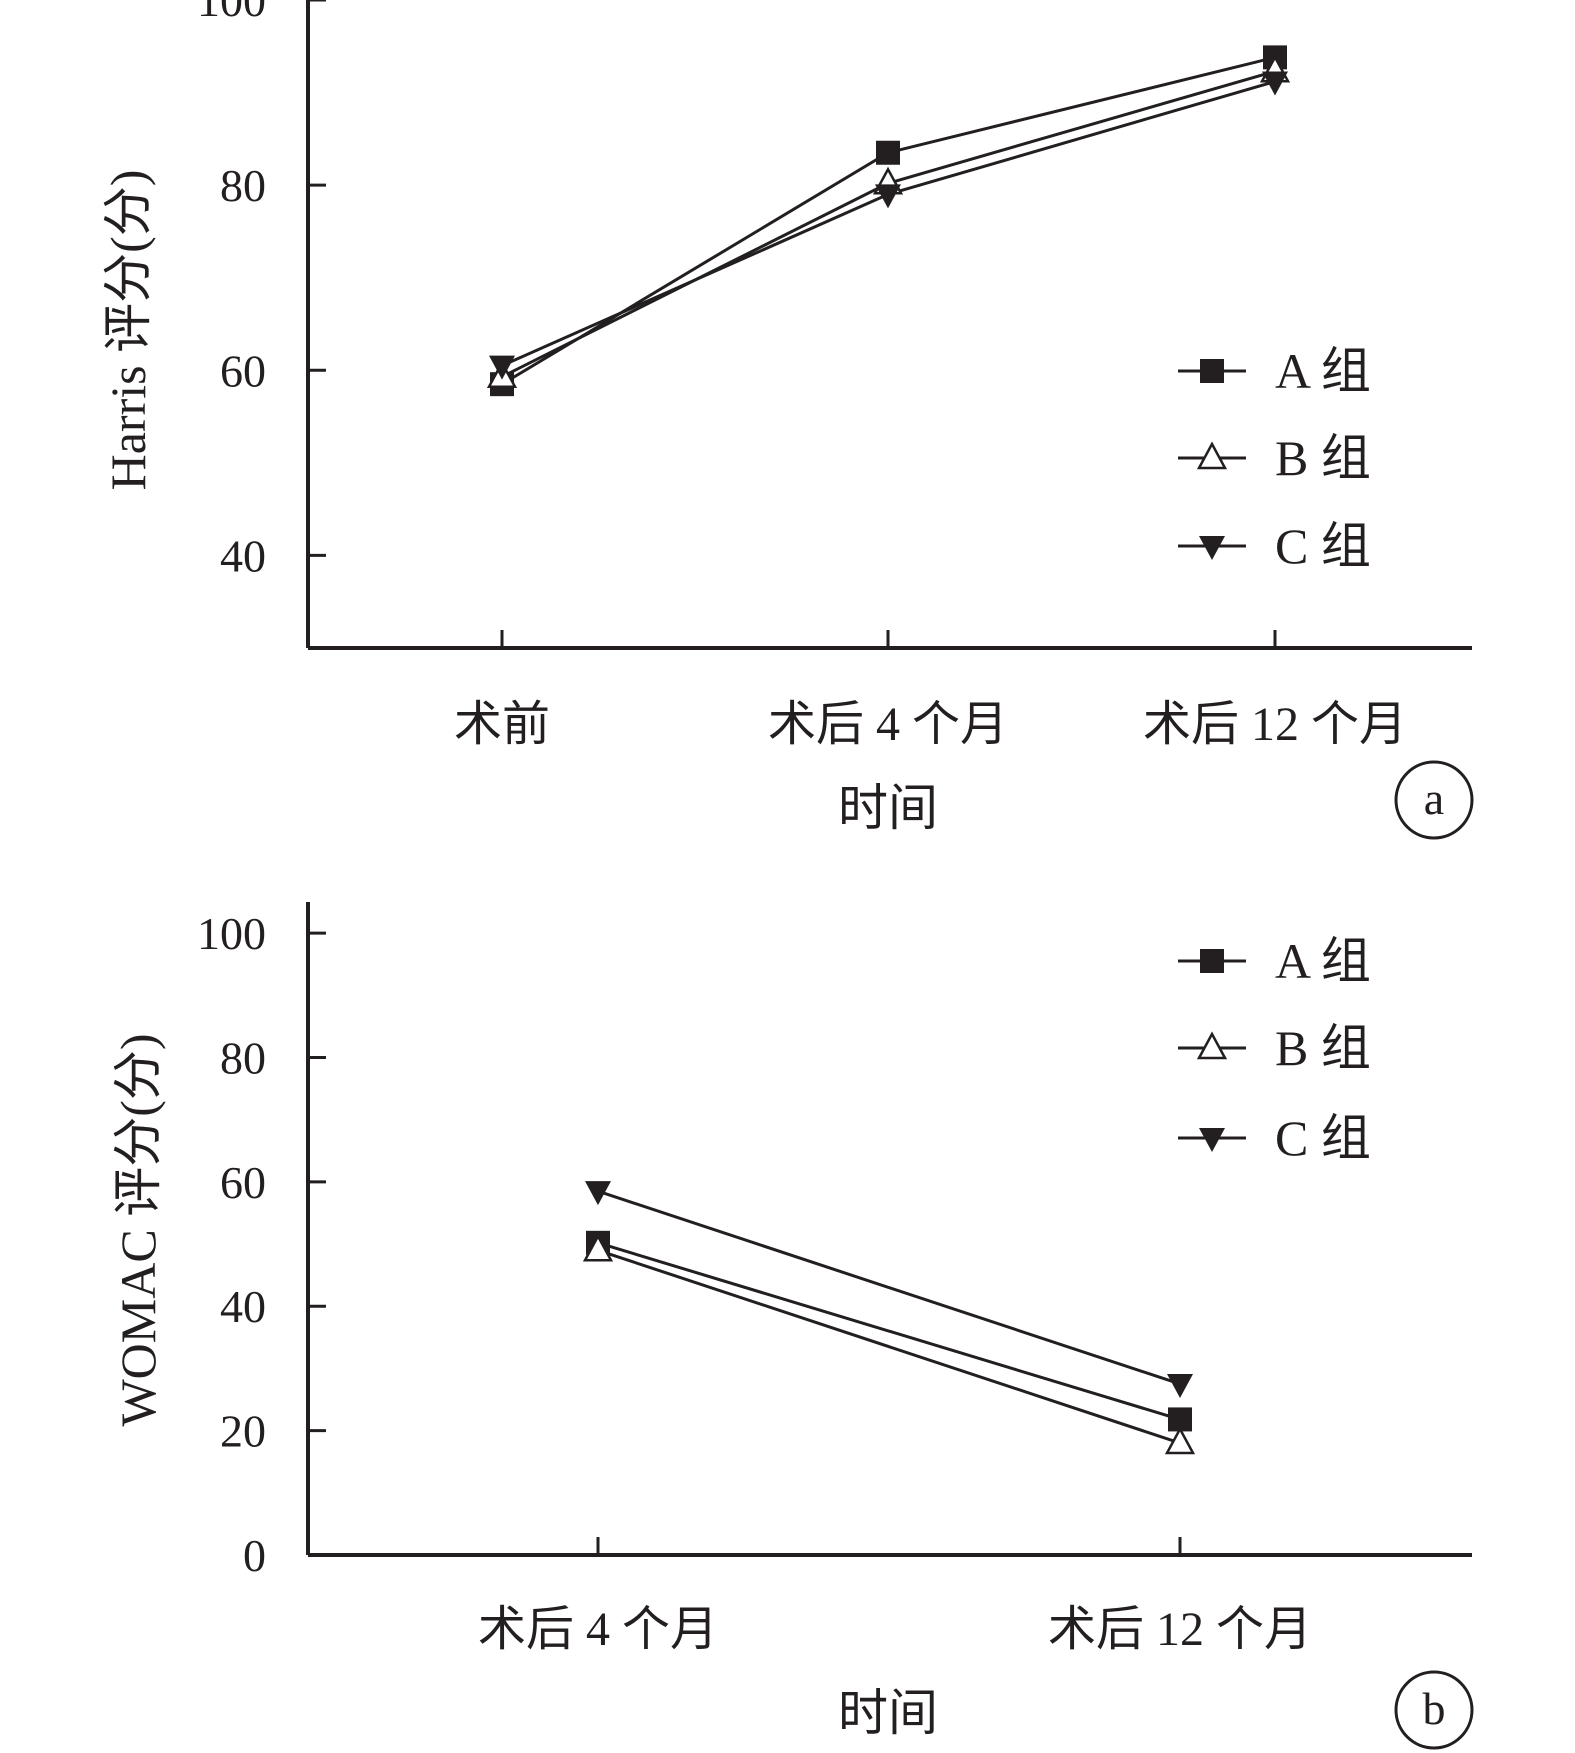  I want to click on y-axis-title: Harris 评分(分), so click(128, 330).